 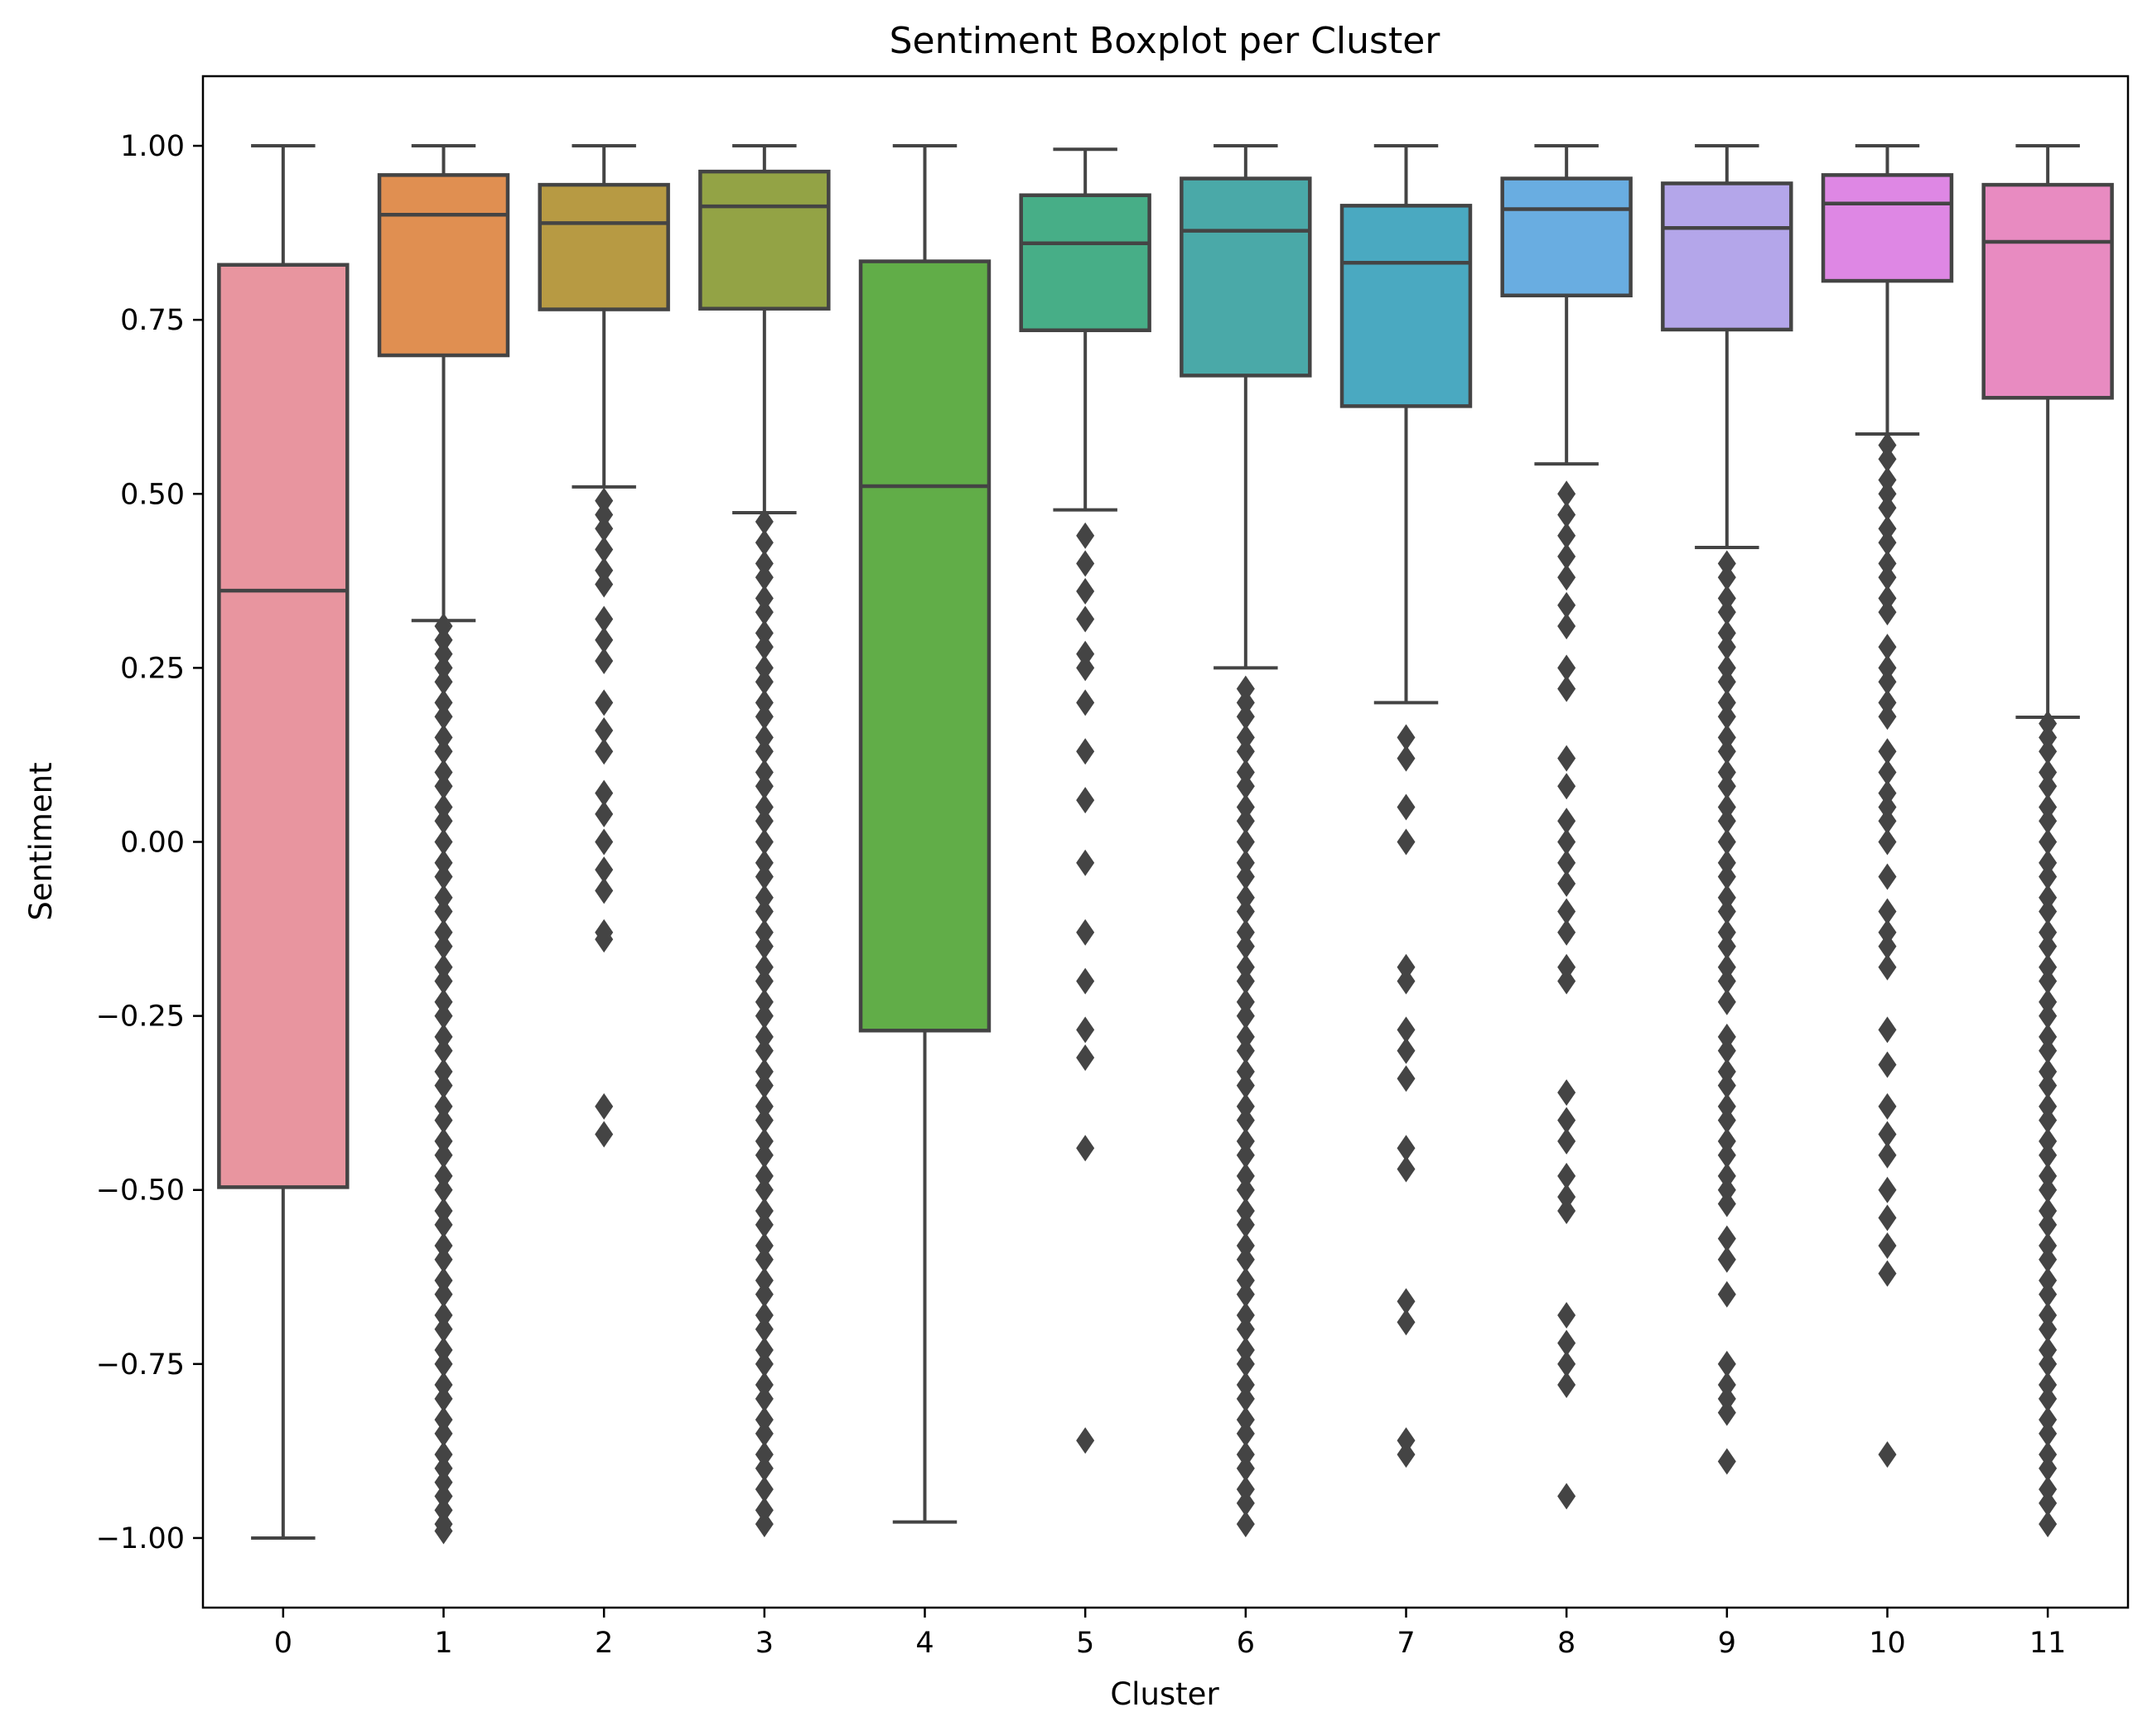 I want to click on y-tick-label: −0.75, so click(x=140, y=1365).